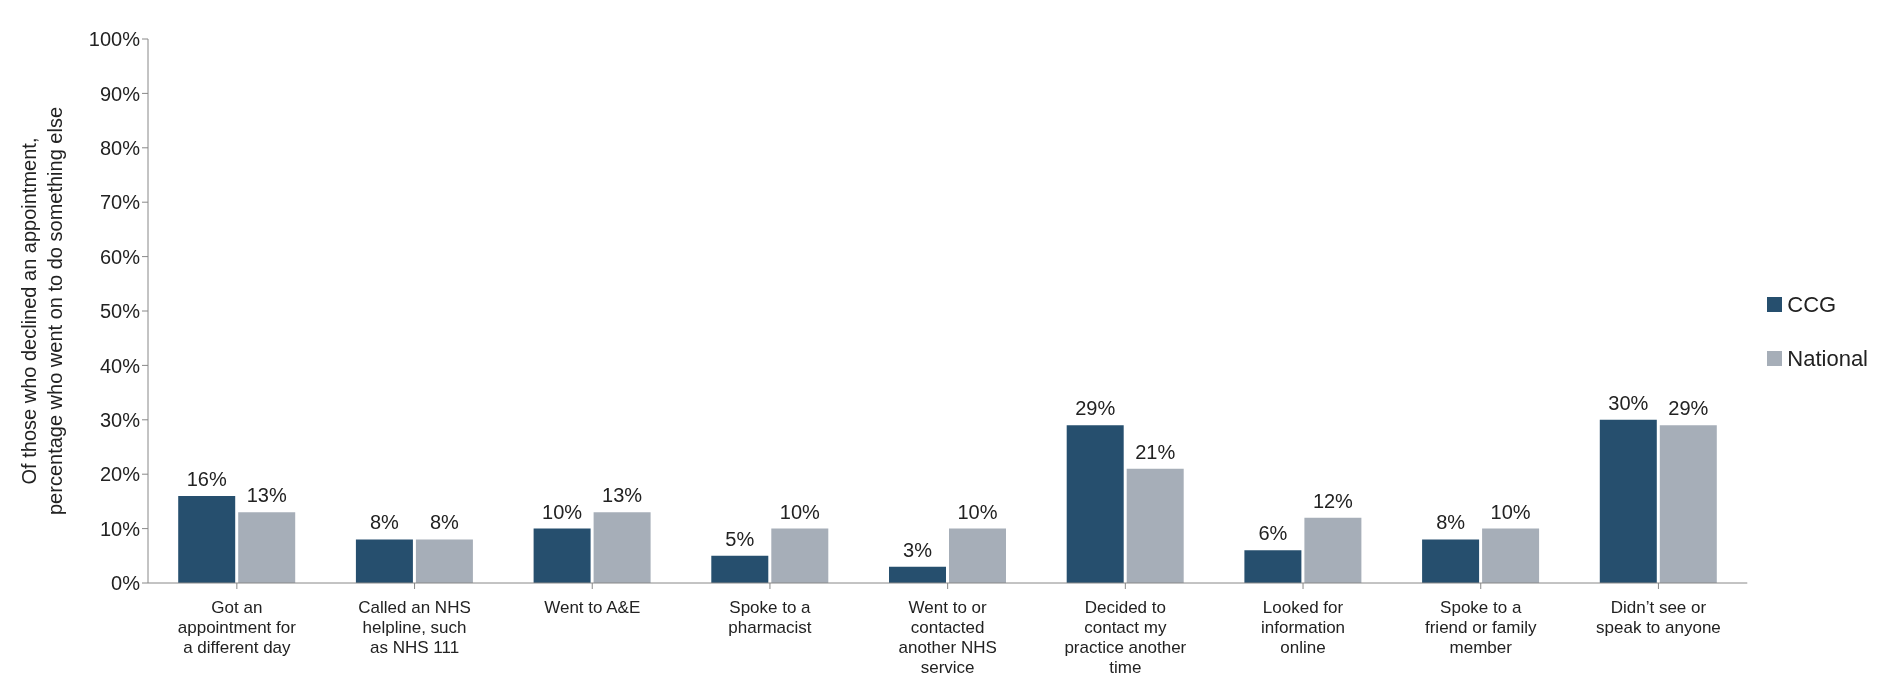 This screenshot has height=691, width=1892. Describe the element at coordinates (206, 478) in the screenshot. I see `data-label: 16%` at that location.